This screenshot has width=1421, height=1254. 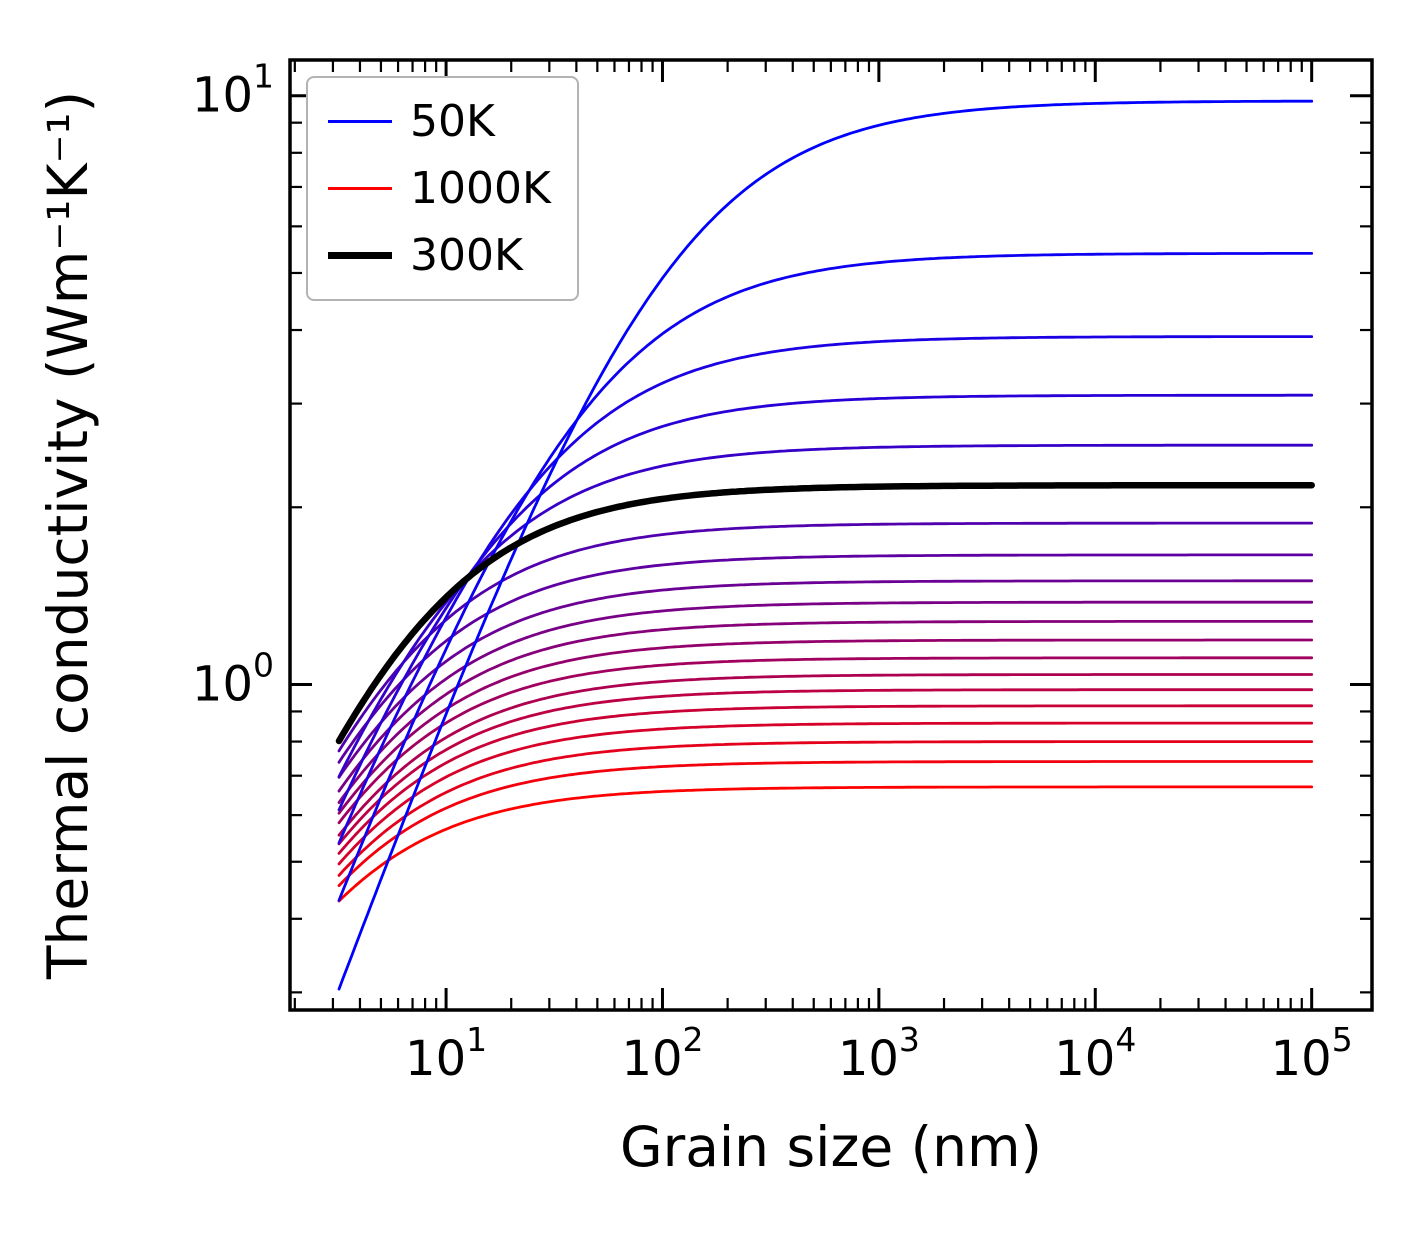 I want to click on curve-800K, so click(x=825, y=779).